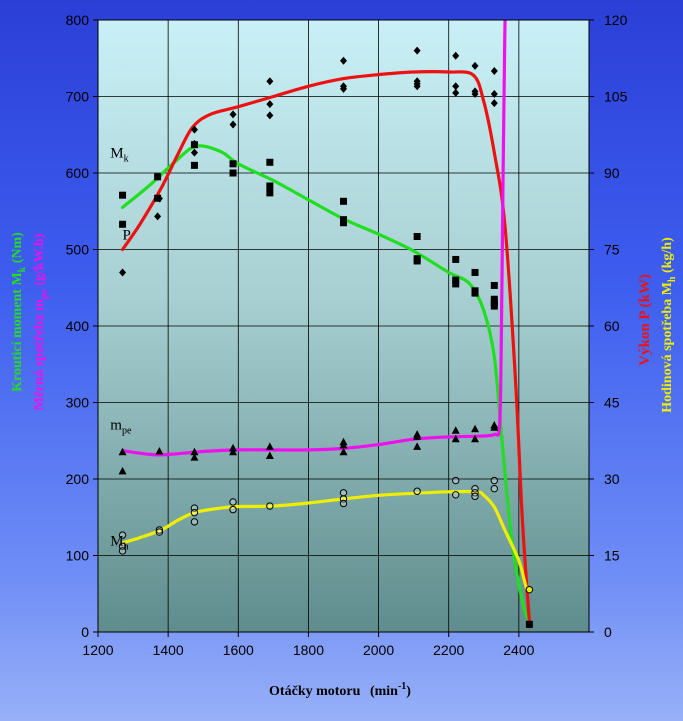 The image size is (683, 721). What do you see at coordinates (238, 650) in the screenshot?
I see `x-tick-label: 1600` at bounding box center [238, 650].